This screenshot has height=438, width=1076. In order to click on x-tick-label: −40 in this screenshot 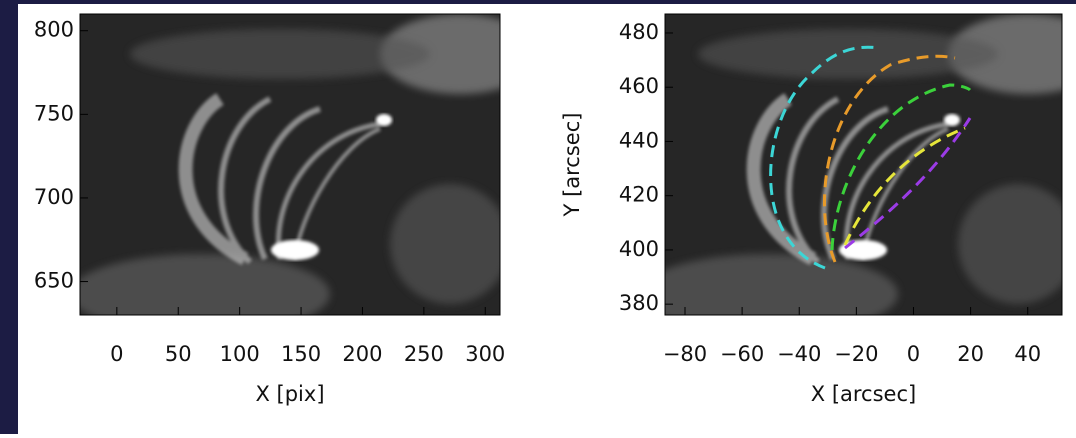, I will do `click(799, 354)`.